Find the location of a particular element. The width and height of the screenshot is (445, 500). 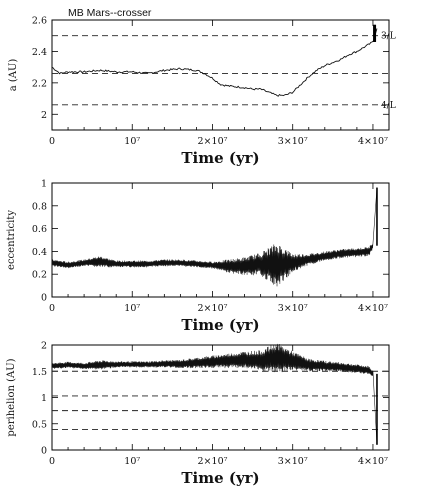

y-tick-label: 2.6 is located at coordinates (39, 21).